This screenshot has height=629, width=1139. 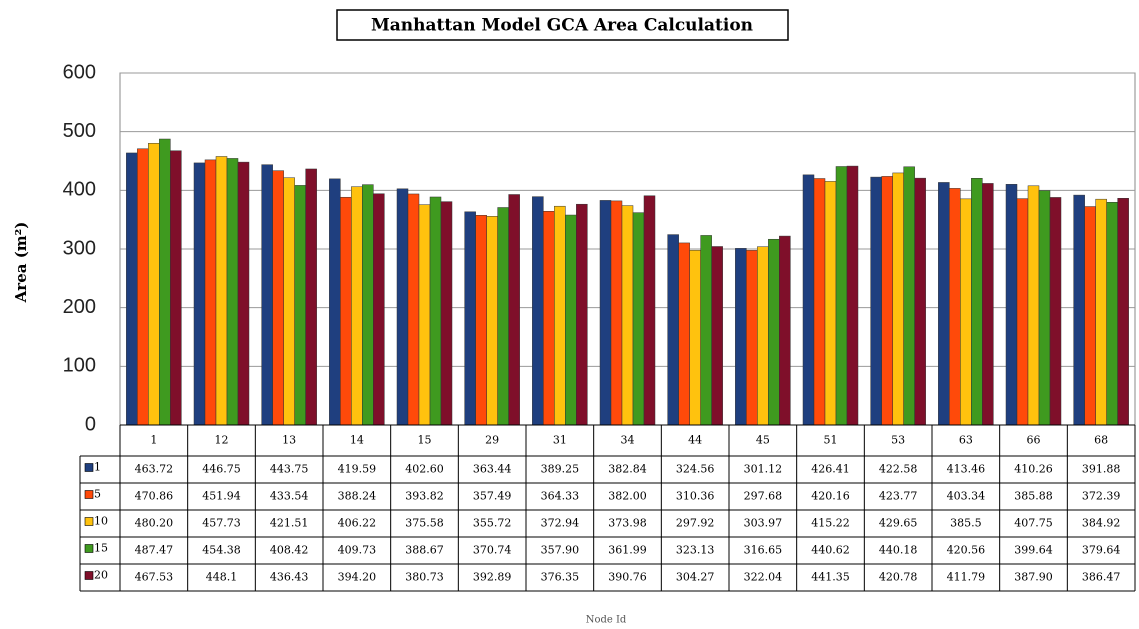 What do you see at coordinates (289, 523) in the screenshot?
I see `table-value: 421.51` at bounding box center [289, 523].